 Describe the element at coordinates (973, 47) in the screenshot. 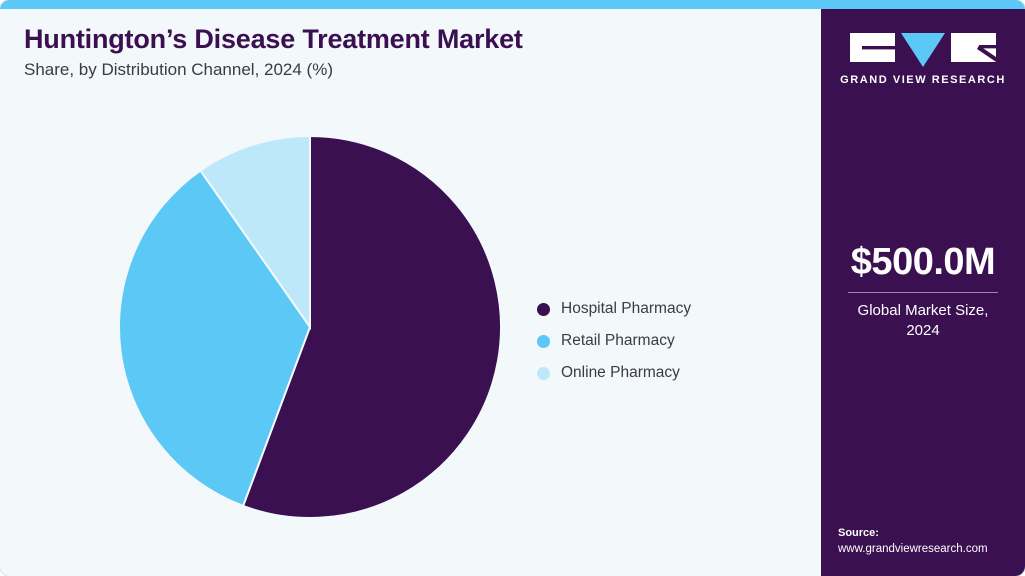

I see `r-mark-icon` at that location.